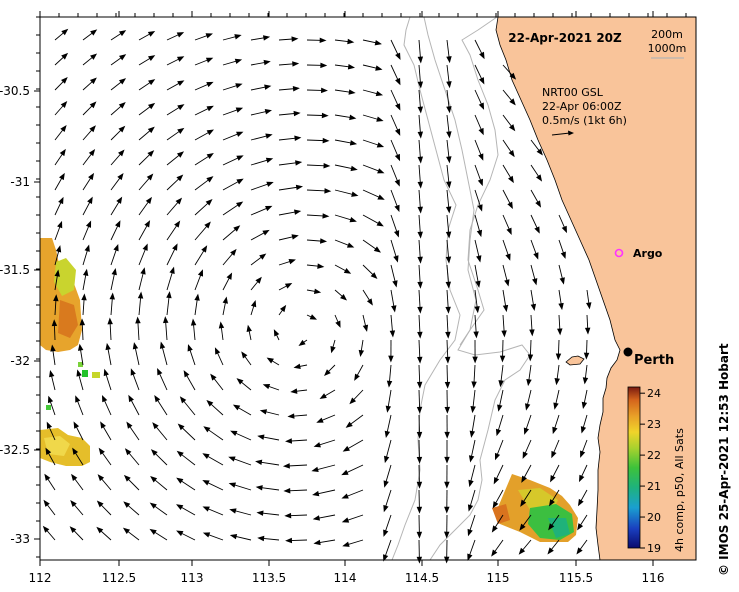 Image resolution: width=739 pixels, height=592 pixels. What do you see at coordinates (426, 288) in the screenshot?
I see `contour-1000m` at bounding box center [426, 288].